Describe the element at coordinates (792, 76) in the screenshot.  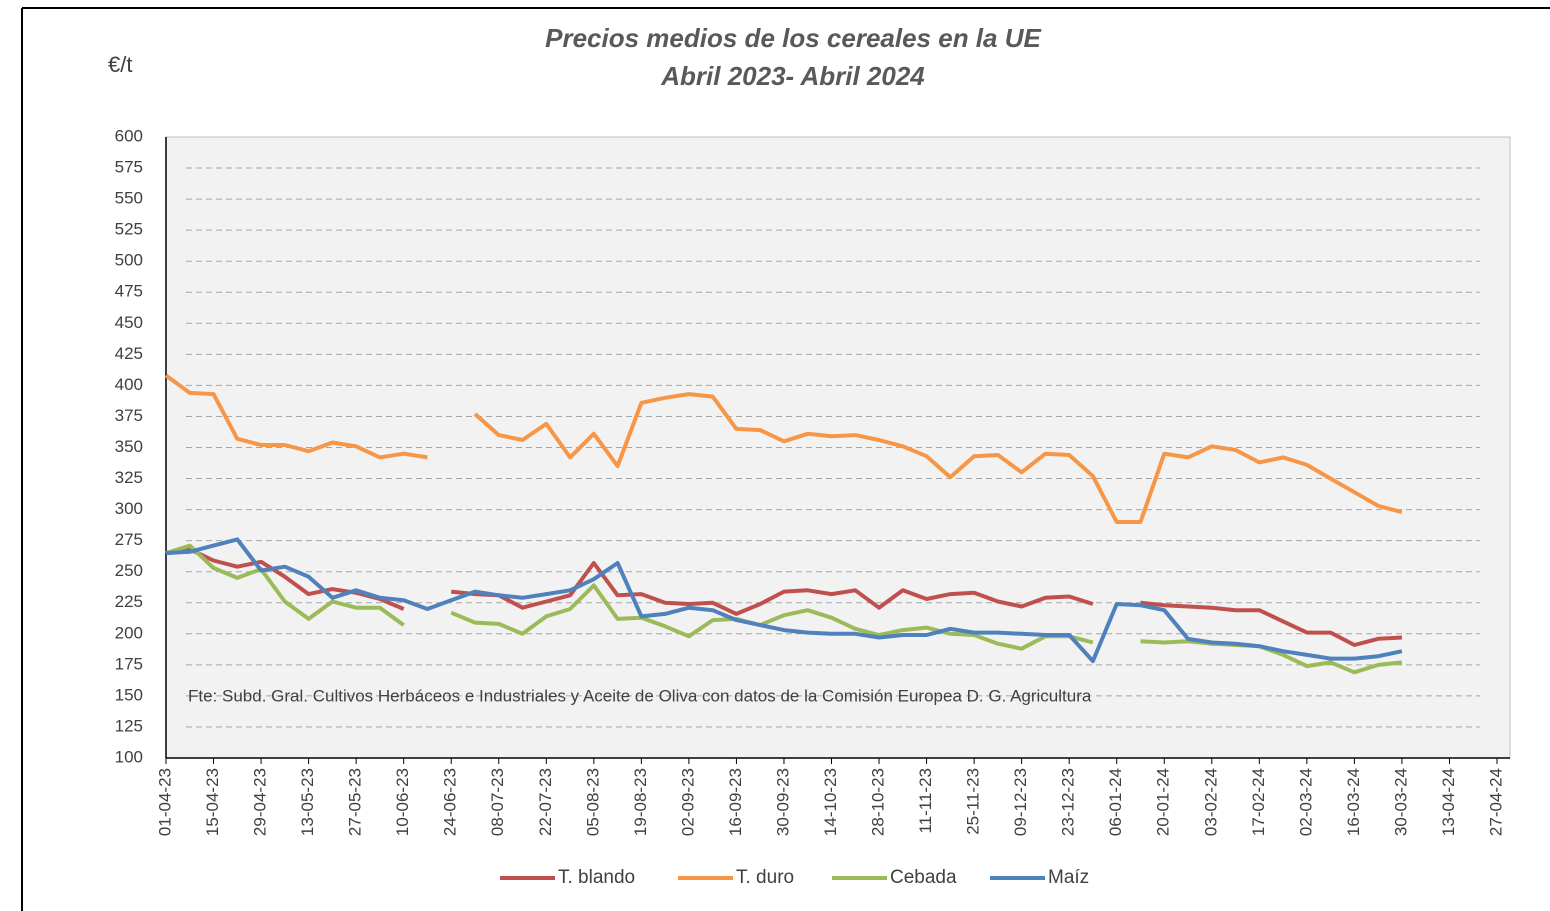
I see `chart-subtitle: Abril 2023- Abril 2024` at that location.